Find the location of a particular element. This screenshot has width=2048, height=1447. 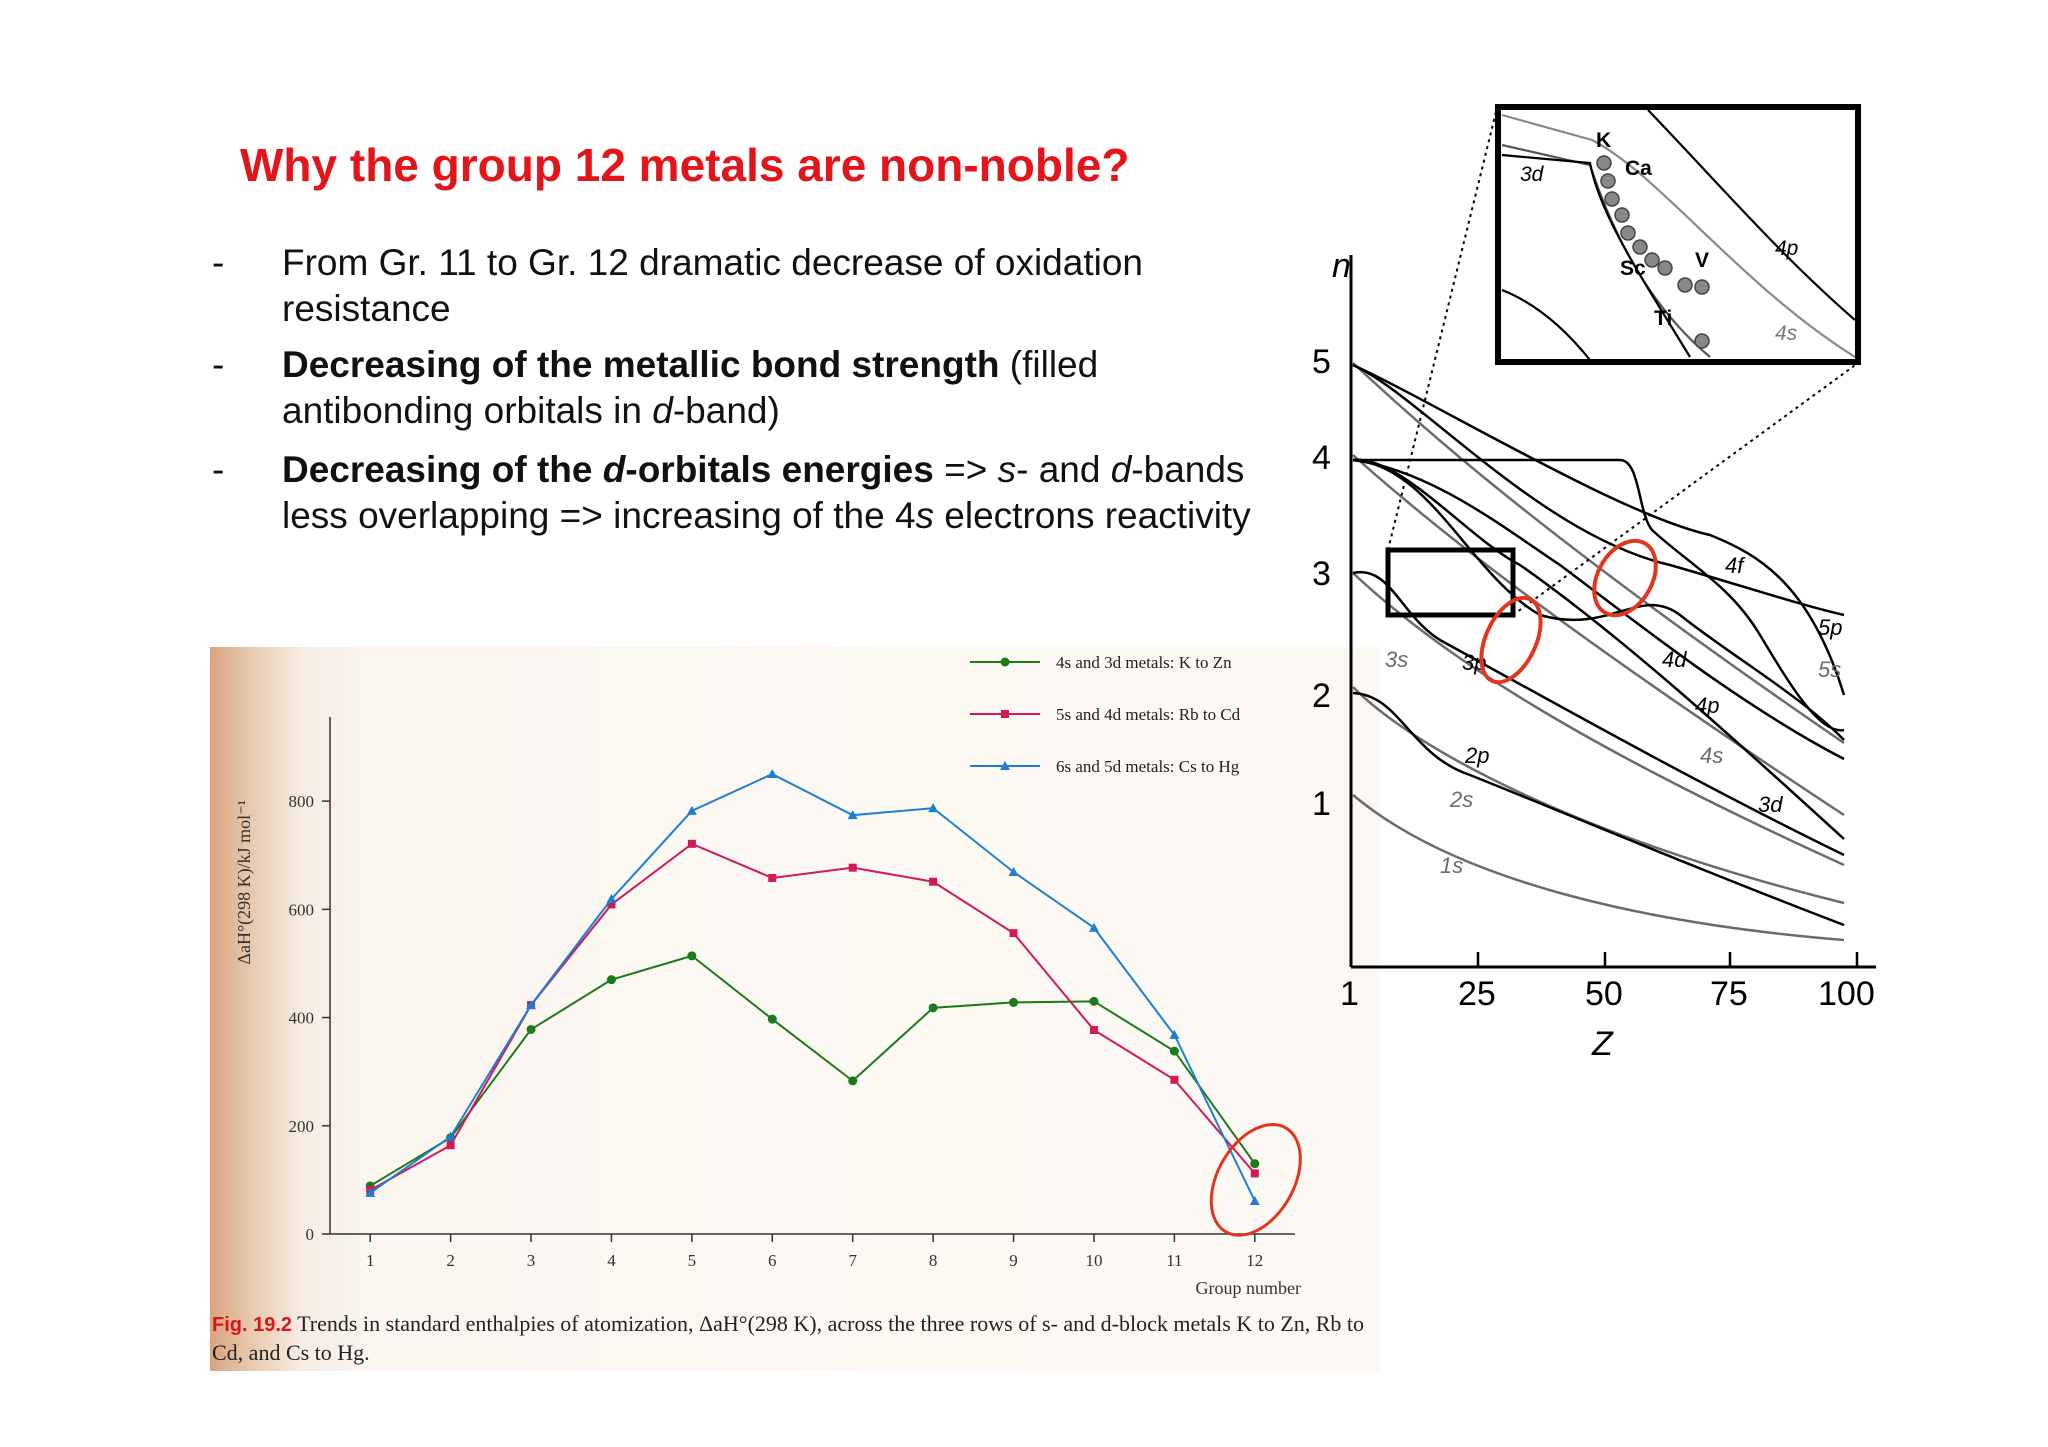

x-tick-label: 10 is located at coordinates (1093, 1260).